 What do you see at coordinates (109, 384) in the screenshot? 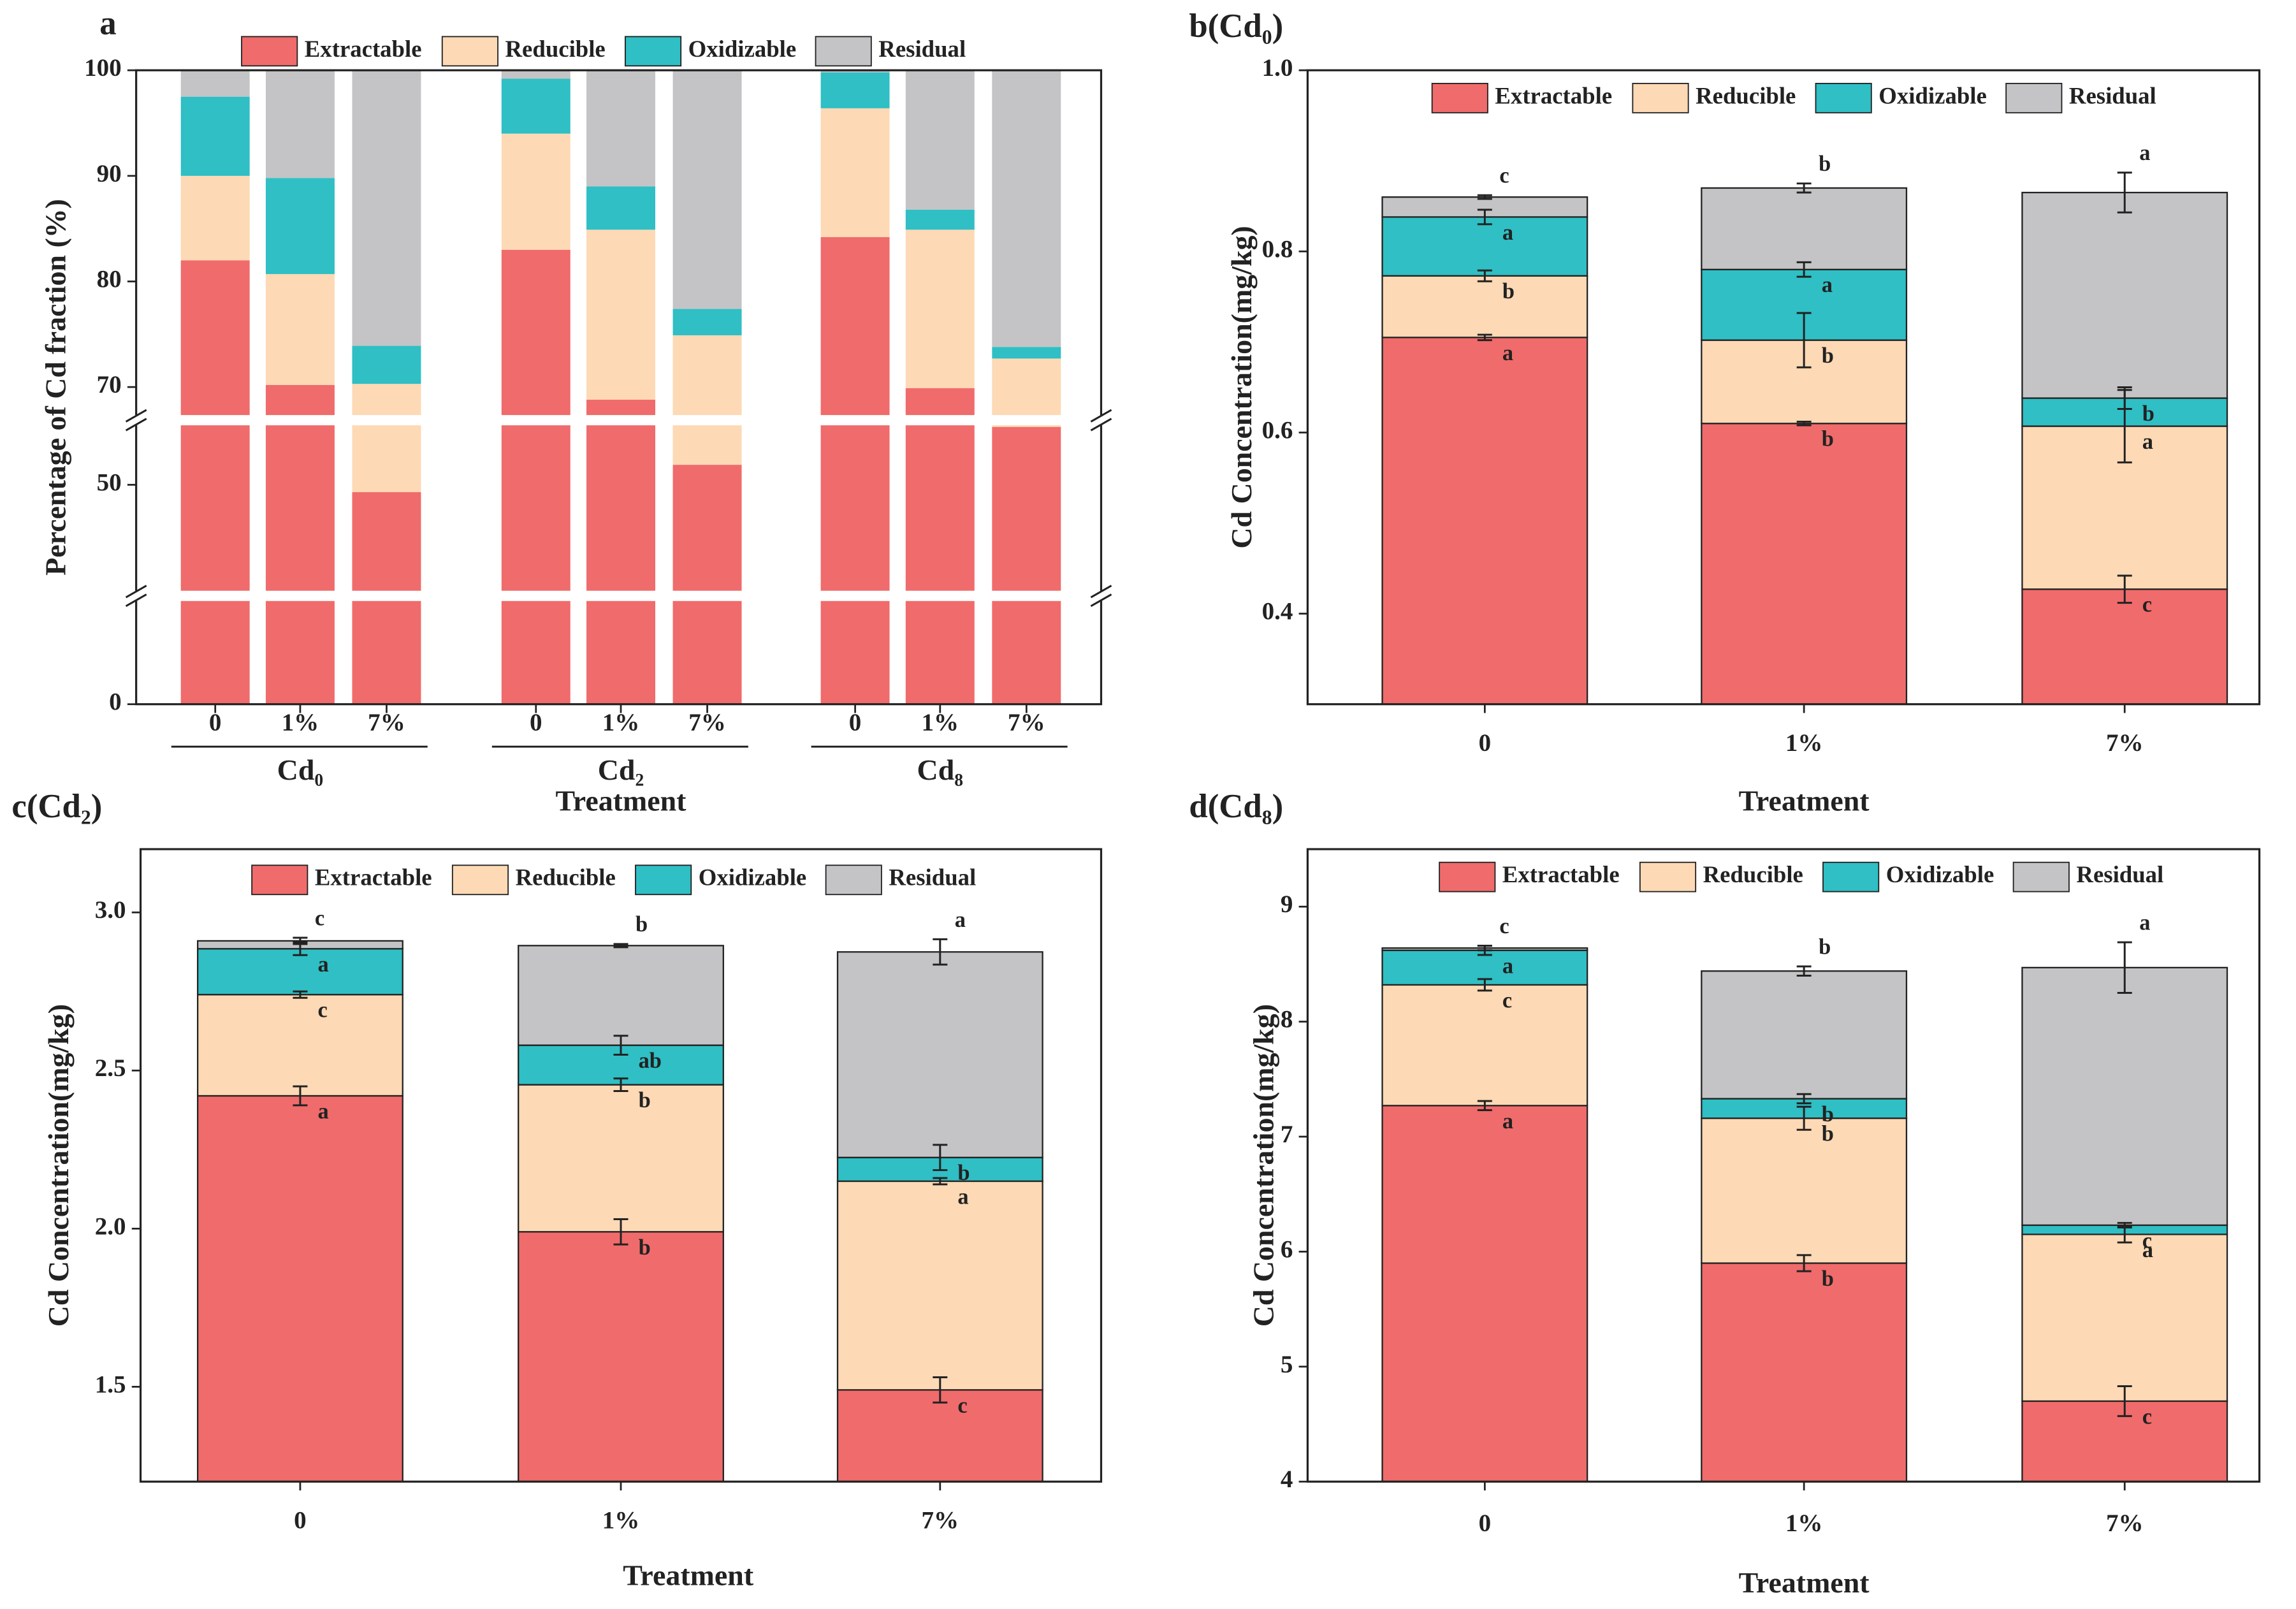
I see `y-tick-label: 70` at bounding box center [109, 384].